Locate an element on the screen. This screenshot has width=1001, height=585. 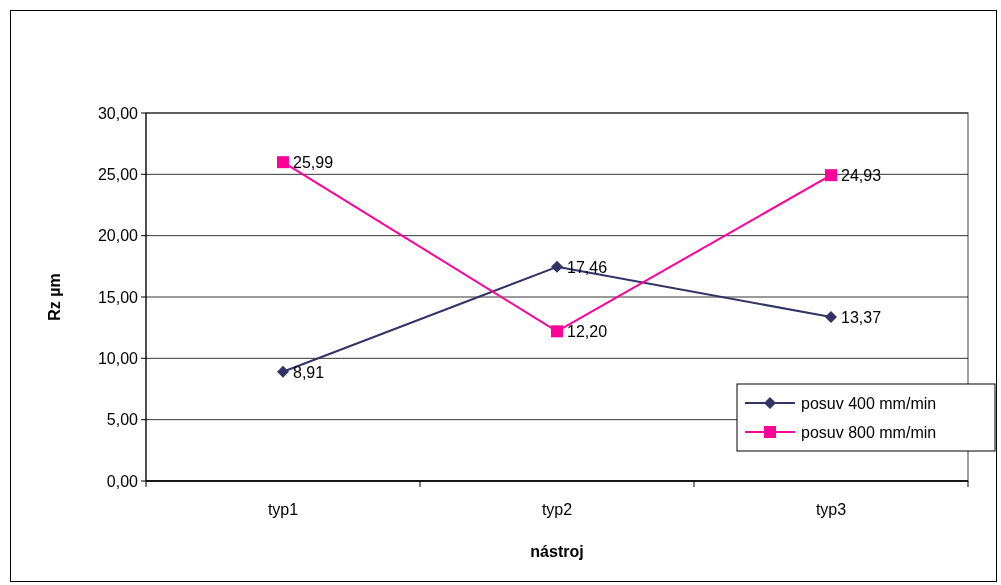
x-tick-label: typ2 is located at coordinates (557, 509).